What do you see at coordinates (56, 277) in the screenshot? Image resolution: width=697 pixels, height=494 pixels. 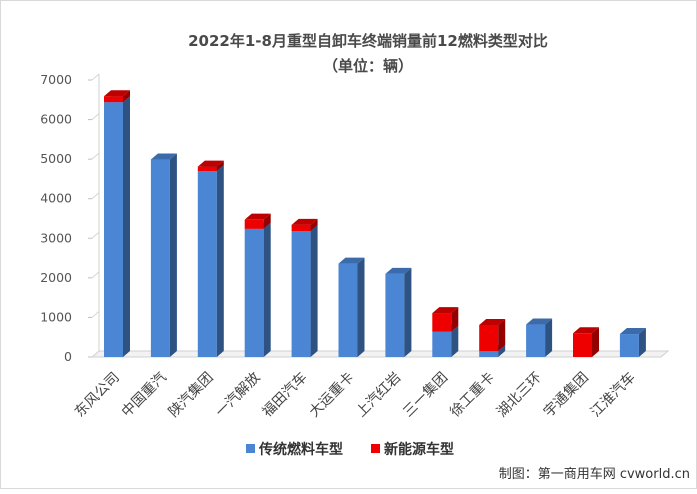 I see `y-tick-label: 2000` at bounding box center [56, 277].